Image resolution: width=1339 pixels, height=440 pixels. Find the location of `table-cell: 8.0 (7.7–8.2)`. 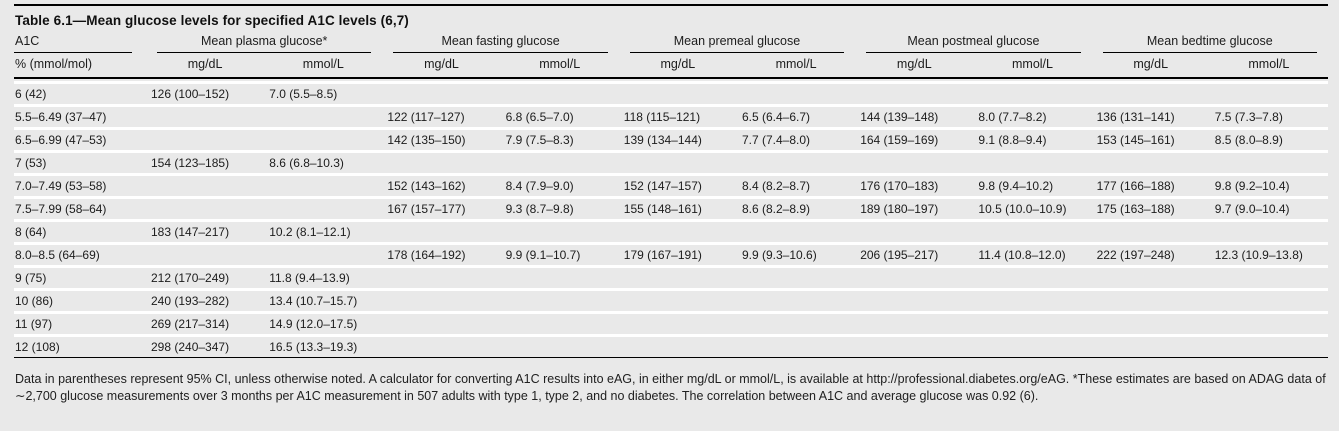

table-cell: 8.0 (7.7–8.2) is located at coordinates (1012, 117).